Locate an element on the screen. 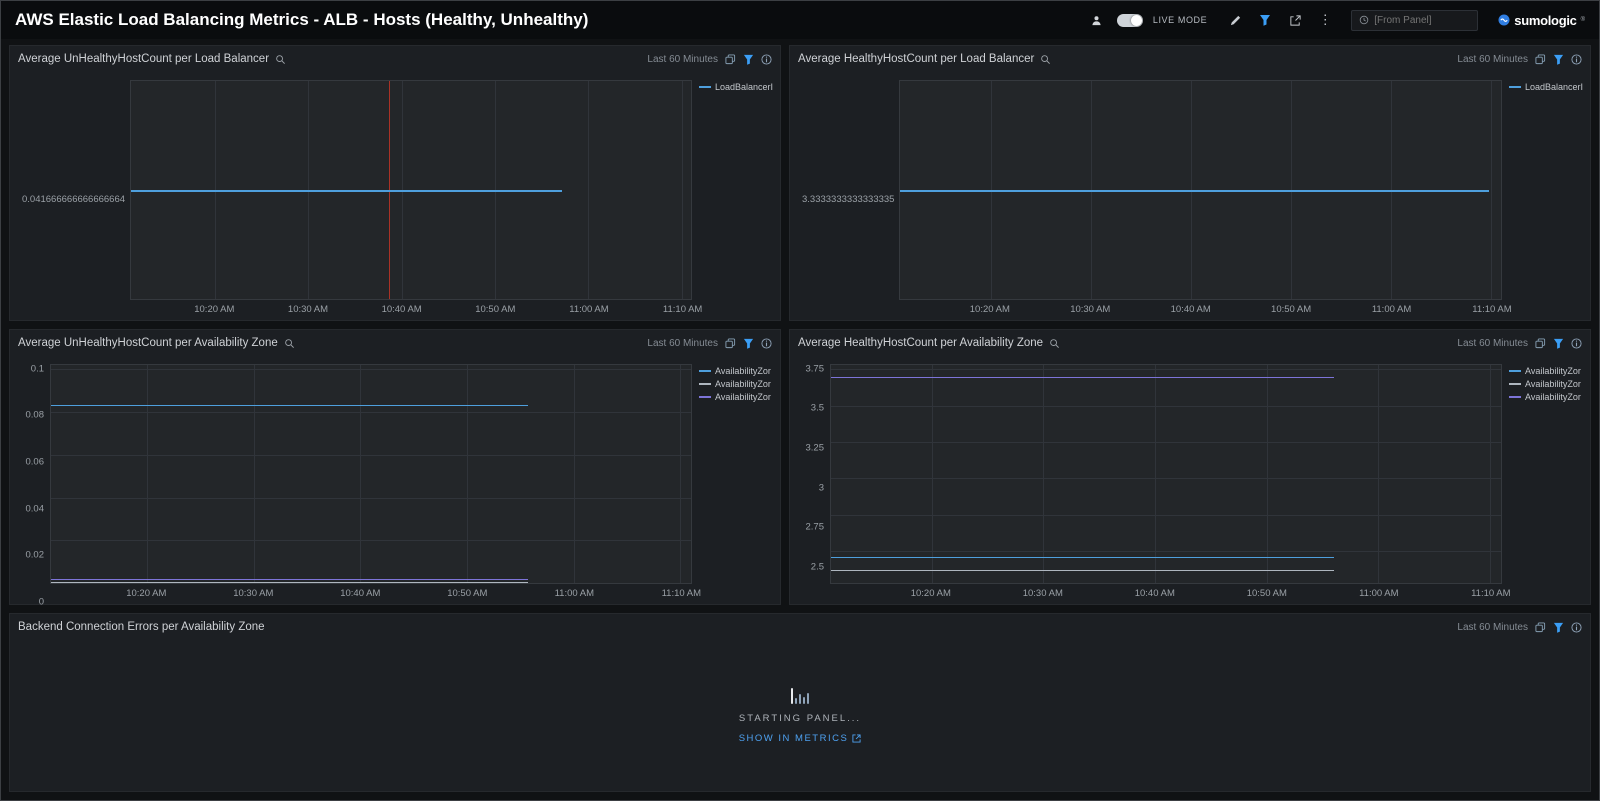 The width and height of the screenshot is (1600, 801). y-axis: 3.75 3.5 3.25 3 2.75 2.5 is located at coordinates (812, 482).